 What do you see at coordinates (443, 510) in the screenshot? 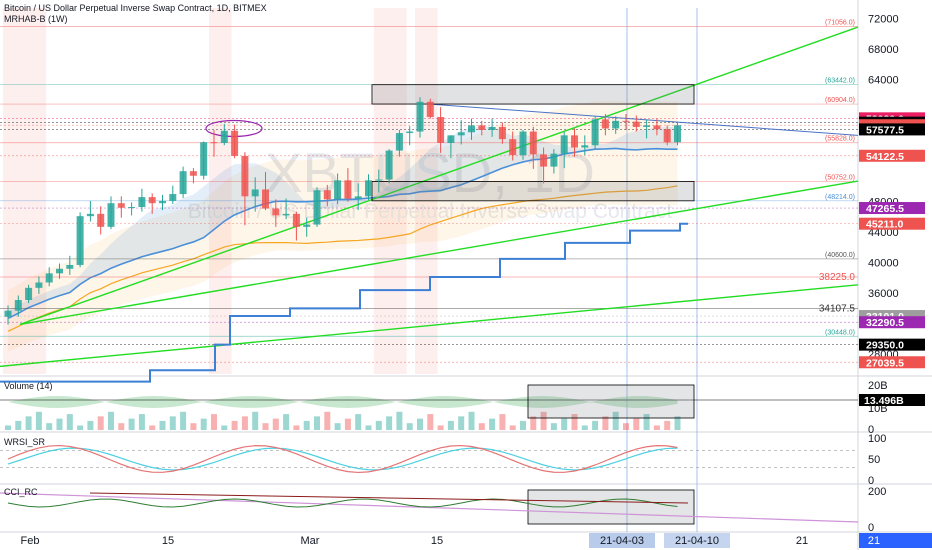
I see `cci-pane: 2000` at bounding box center [443, 510].